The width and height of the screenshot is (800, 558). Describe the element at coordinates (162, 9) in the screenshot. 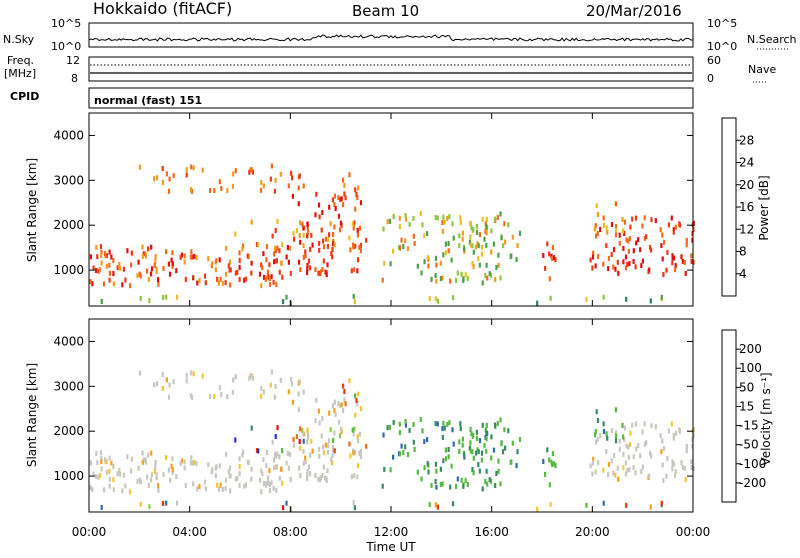

I see `station-title: Hokkaido (fitACF)` at that location.